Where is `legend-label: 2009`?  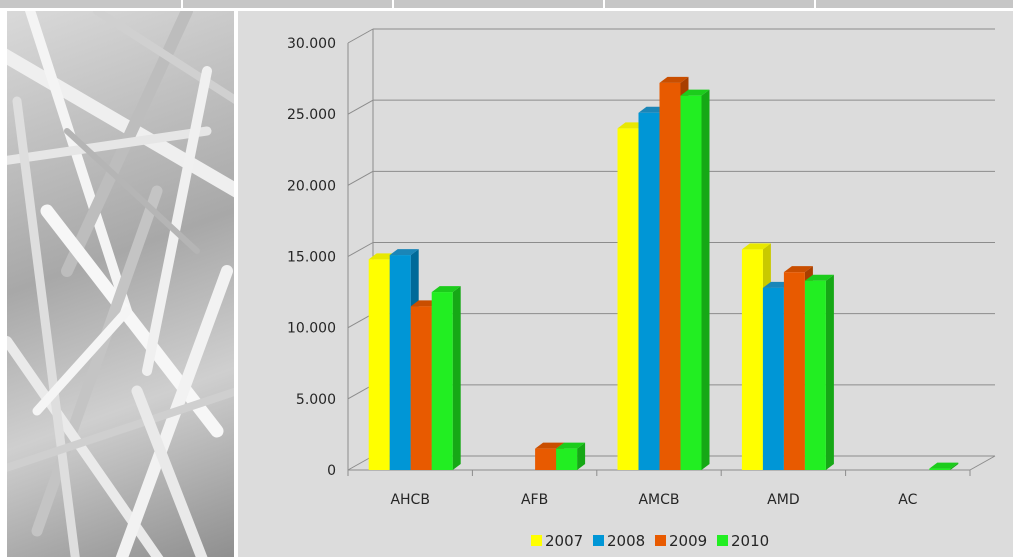 legend-label: 2009 is located at coordinates (688, 541).